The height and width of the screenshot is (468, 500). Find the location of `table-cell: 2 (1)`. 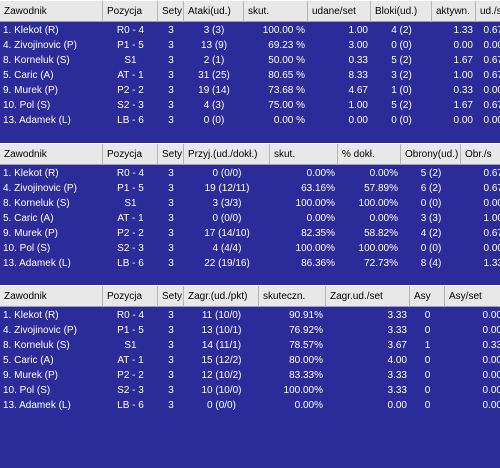

table-cell: 2 (1) is located at coordinates (214, 60).